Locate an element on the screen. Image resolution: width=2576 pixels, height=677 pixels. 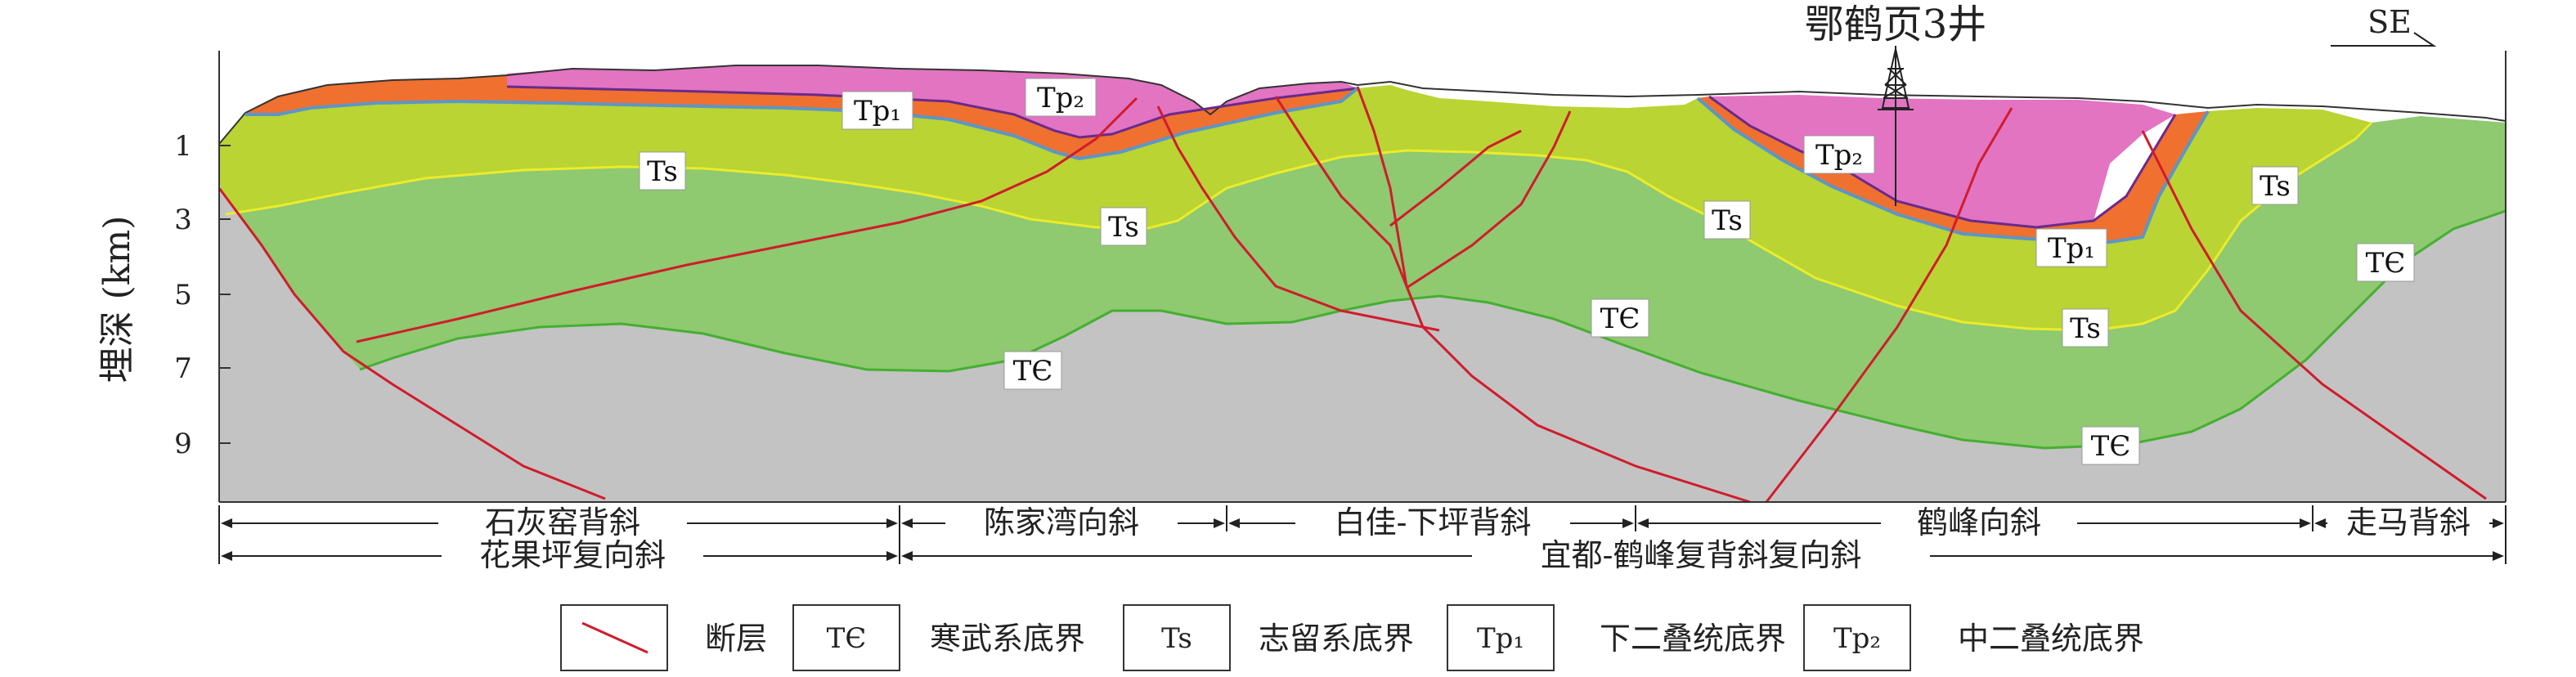
legend-tp2-symbol: Tp₂ is located at coordinates (1857, 638).